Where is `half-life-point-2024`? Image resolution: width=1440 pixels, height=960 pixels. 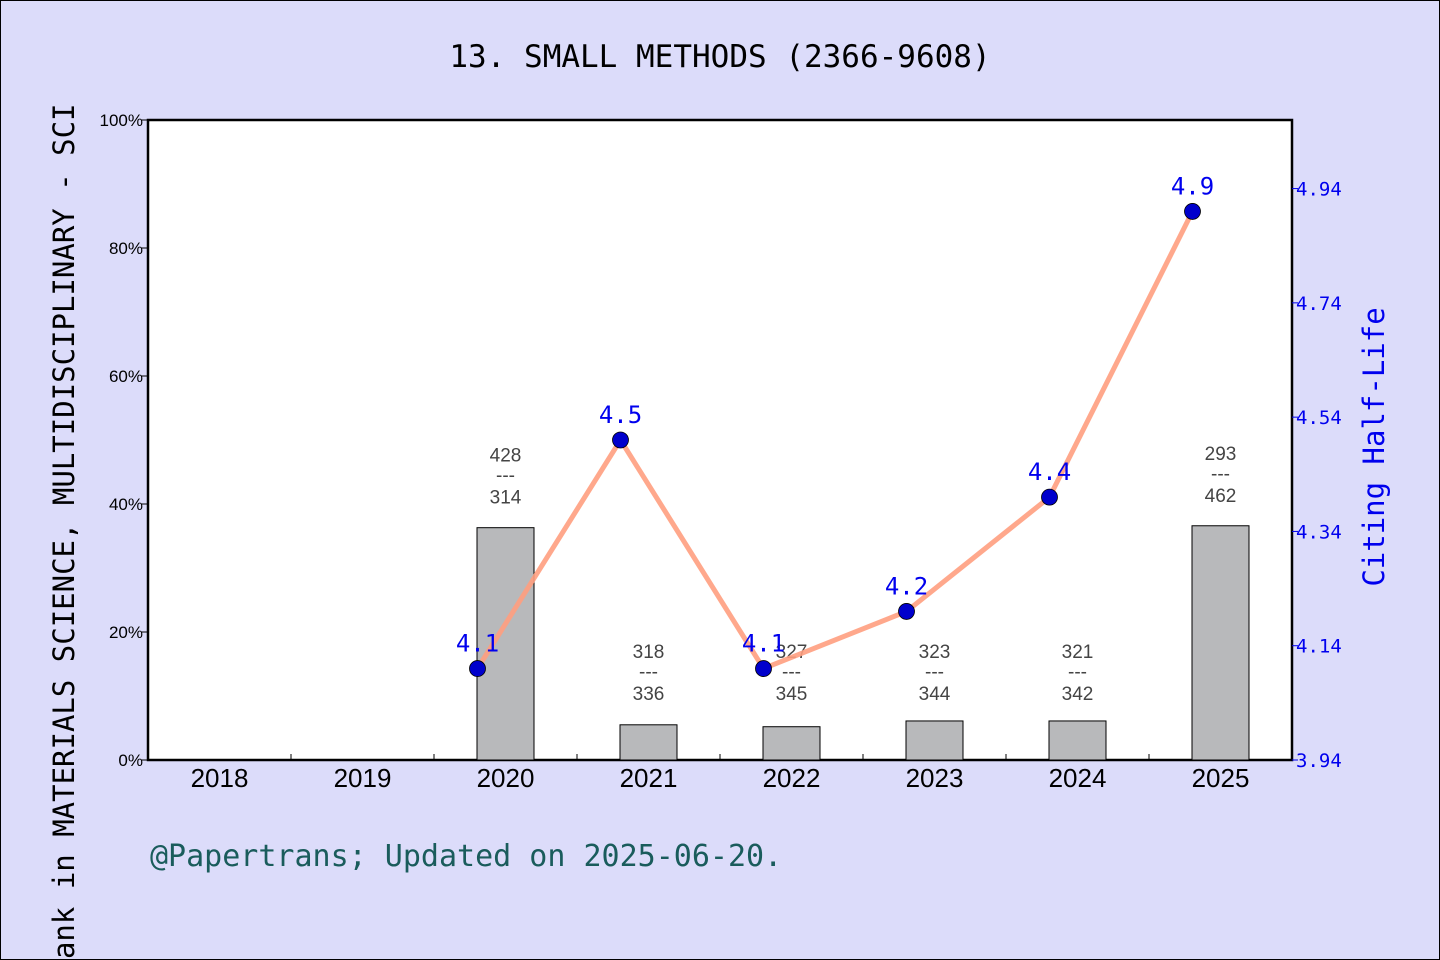 half-life-point-2024 is located at coordinates (1049, 497).